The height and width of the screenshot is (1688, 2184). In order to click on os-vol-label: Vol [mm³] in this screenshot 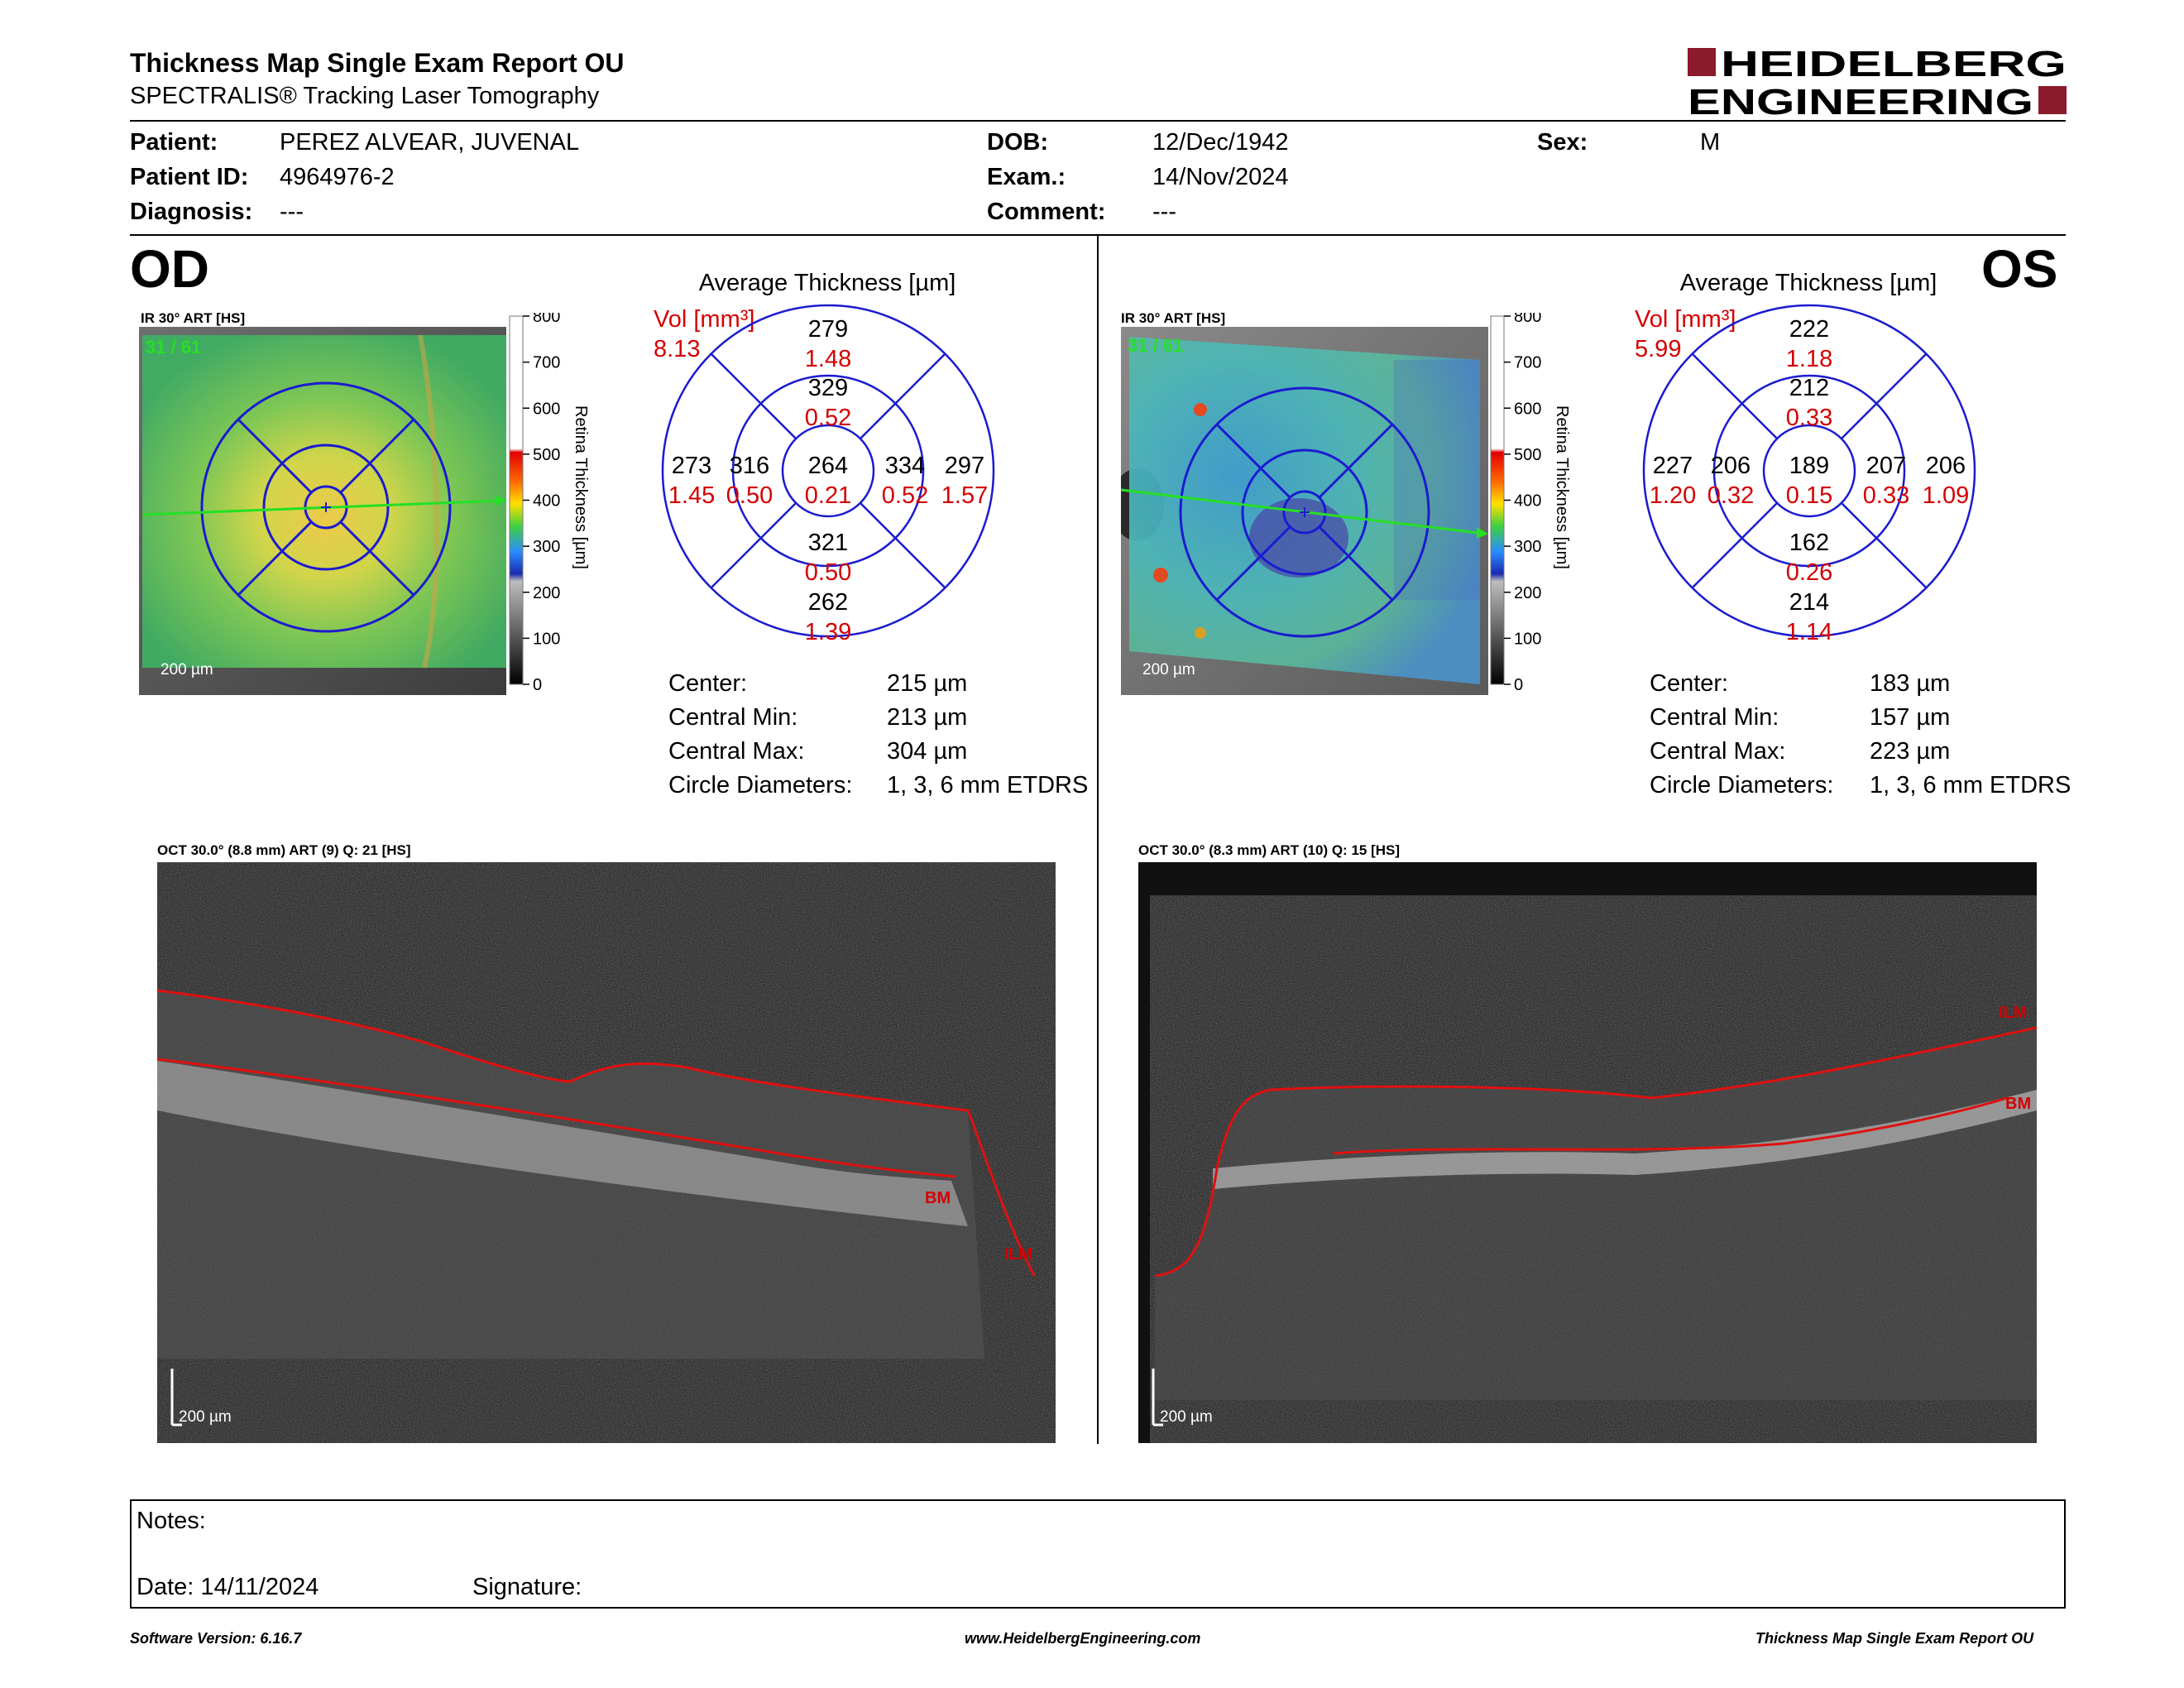, I will do `click(1685, 319)`.